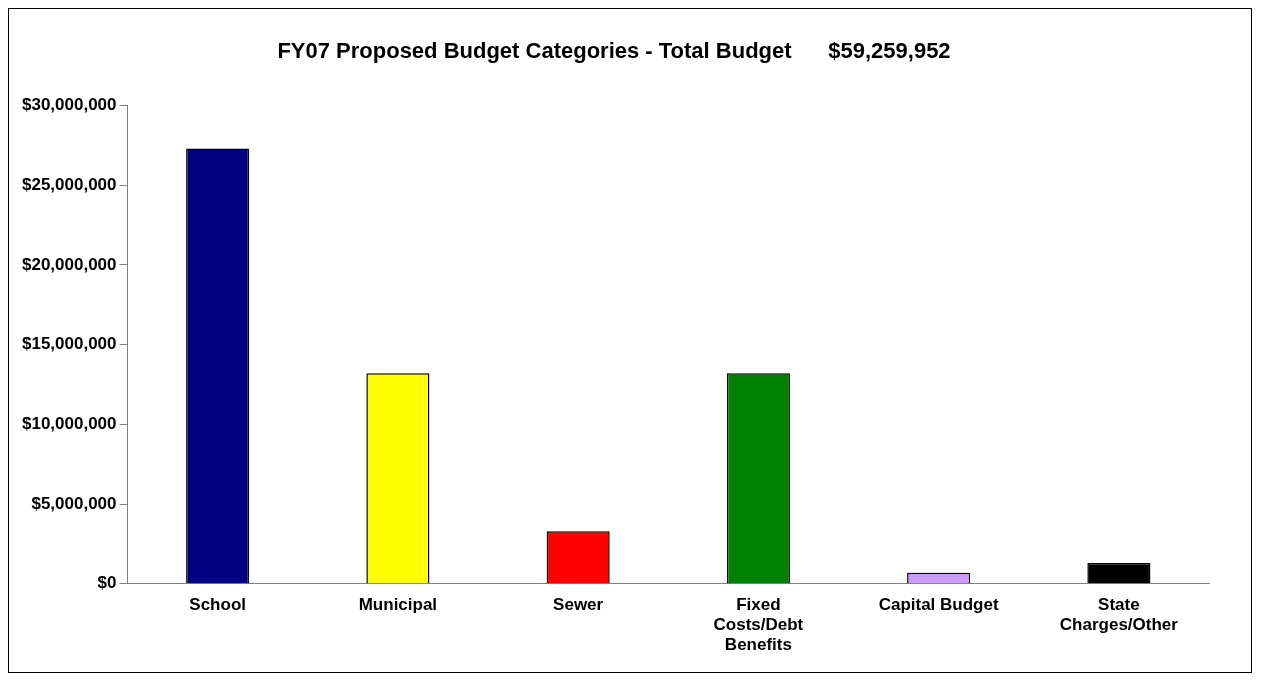 The image size is (1264, 687). What do you see at coordinates (217, 604) in the screenshot?
I see `x-tick-label: School` at bounding box center [217, 604].